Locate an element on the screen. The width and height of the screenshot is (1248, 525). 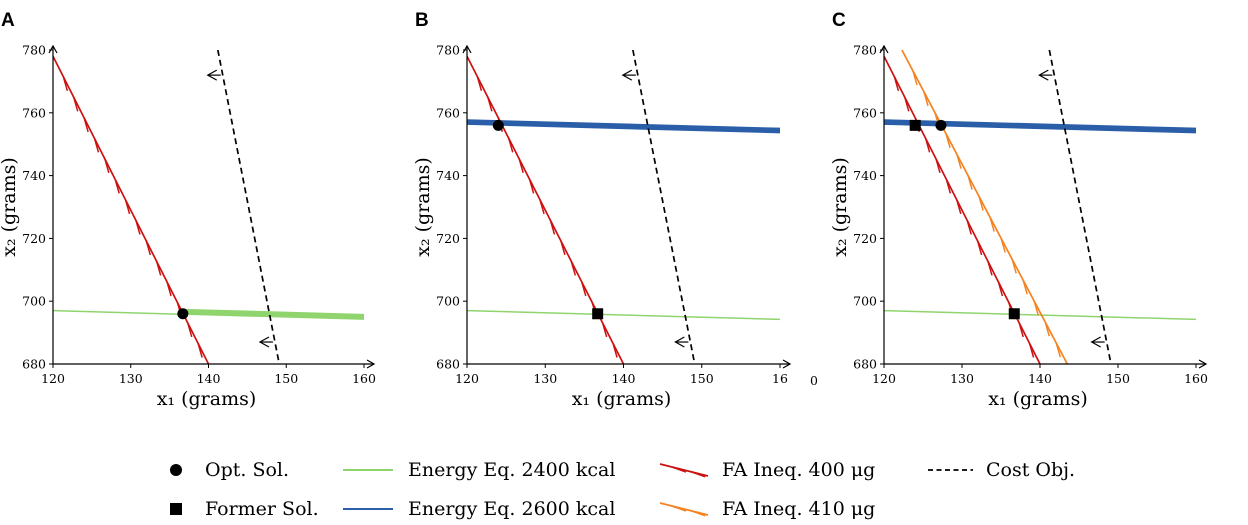
legend-item-former-sol: Former Sol. is located at coordinates (244, 509).